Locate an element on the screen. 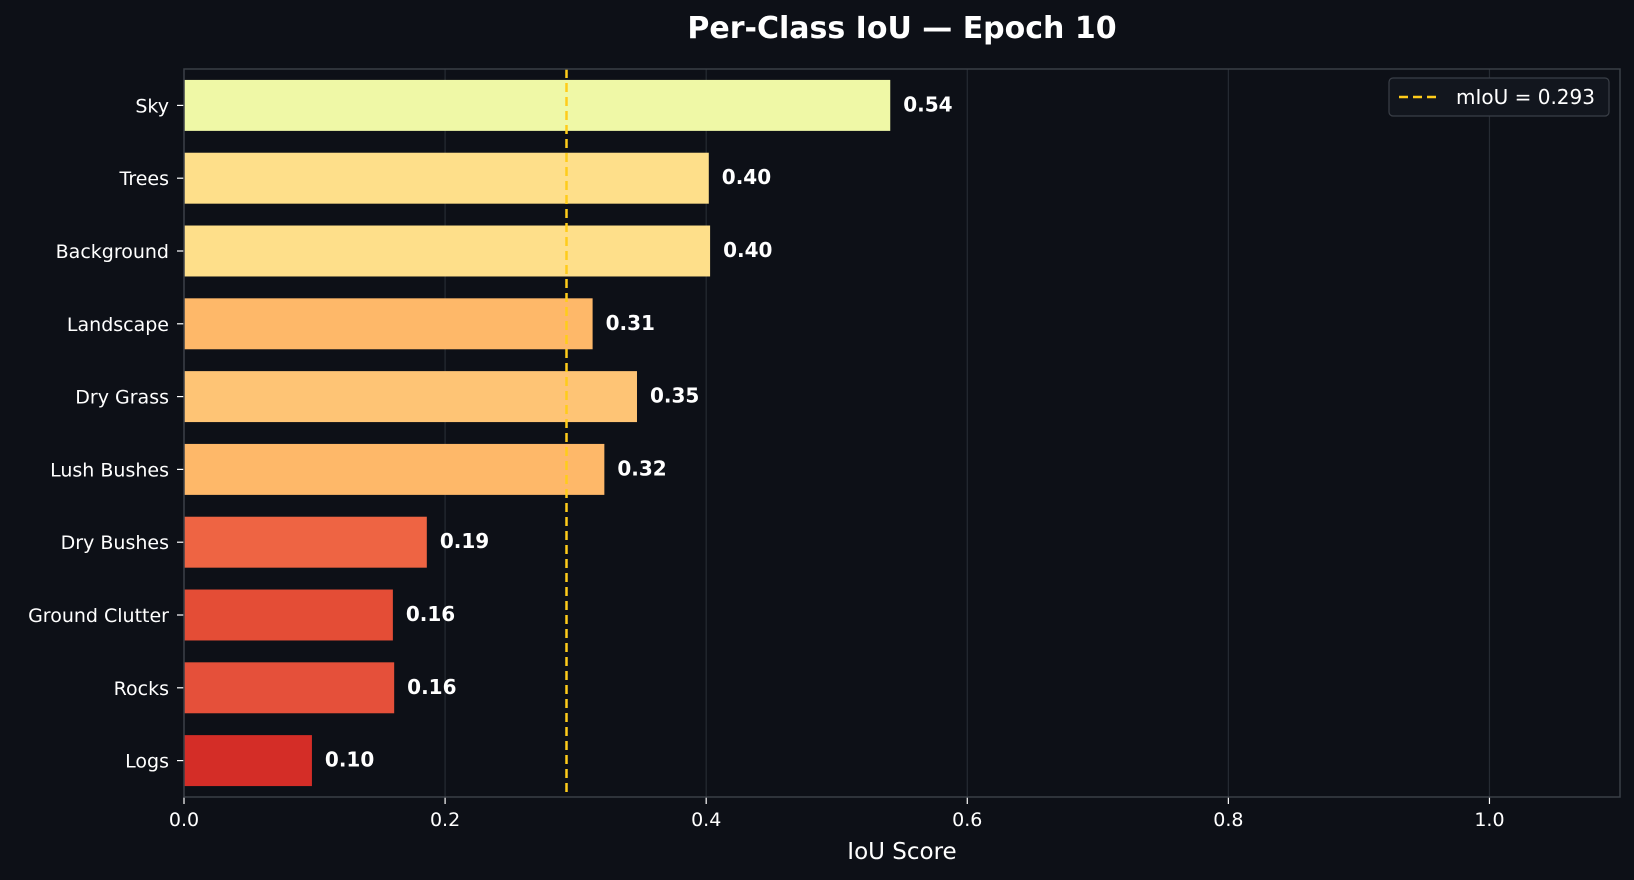 This screenshot has width=1634, height=880. y-tick-label: Dry Bushes is located at coordinates (115, 543).